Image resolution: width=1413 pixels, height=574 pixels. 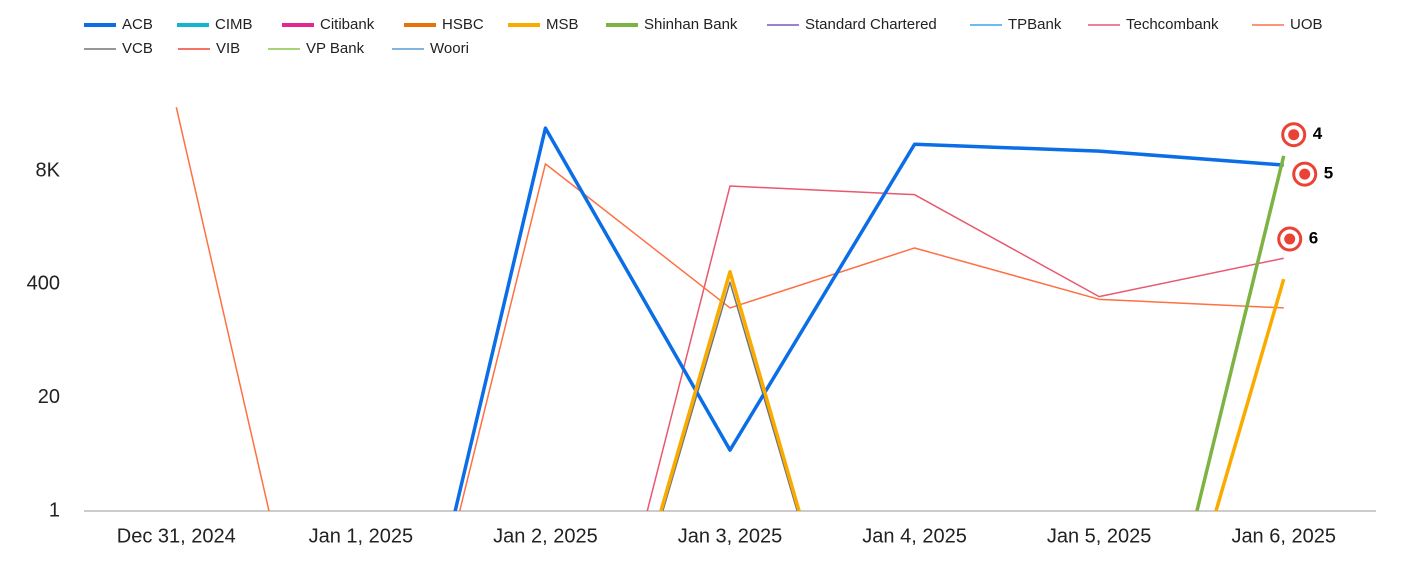 I want to click on x-tick-label: Jan 3, 2025, so click(x=730, y=536).